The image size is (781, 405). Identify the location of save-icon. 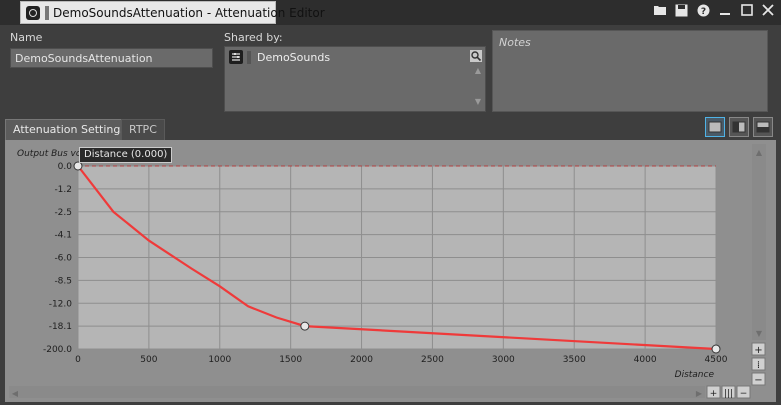
(681, 12).